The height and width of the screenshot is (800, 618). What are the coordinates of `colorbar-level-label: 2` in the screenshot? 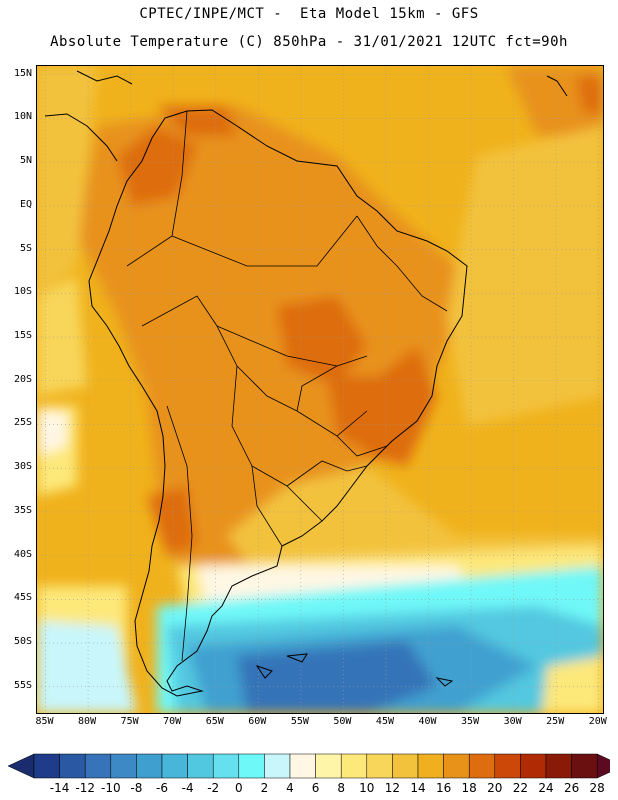 It's located at (264, 788).